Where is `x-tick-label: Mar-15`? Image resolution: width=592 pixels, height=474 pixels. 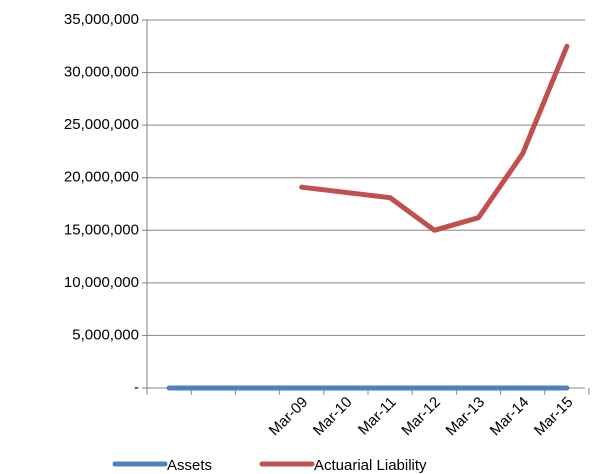 x-tick-label: Mar-15 is located at coordinates (554, 417).